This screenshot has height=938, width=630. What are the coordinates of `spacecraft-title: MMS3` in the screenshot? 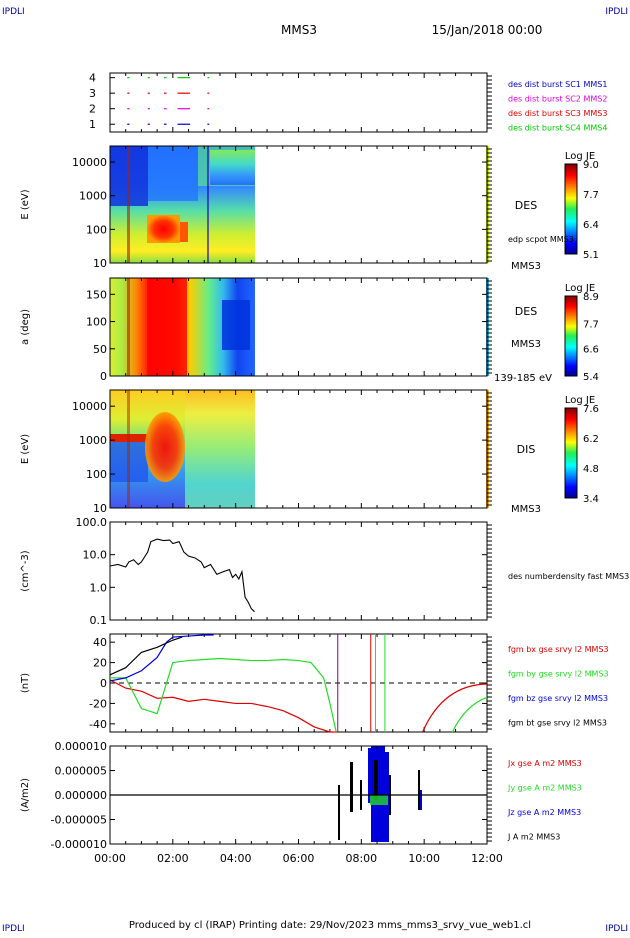 It's located at (299, 30).